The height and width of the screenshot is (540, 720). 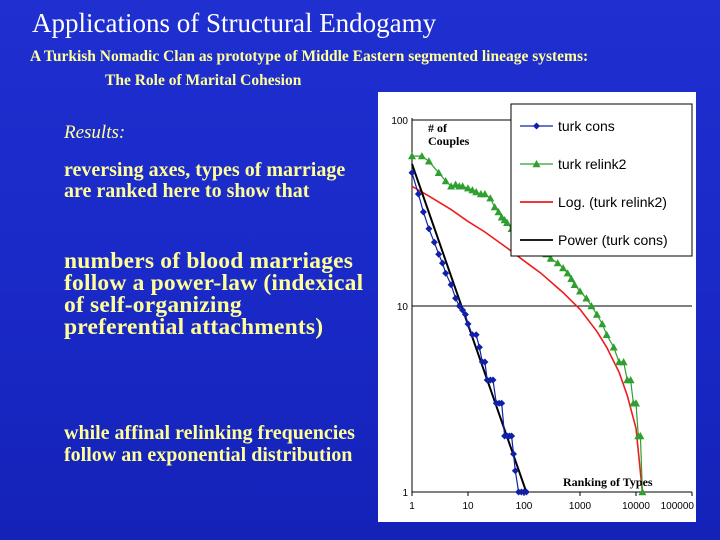 What do you see at coordinates (636, 506) in the screenshot?
I see `x-tick-label: 10000` at bounding box center [636, 506].